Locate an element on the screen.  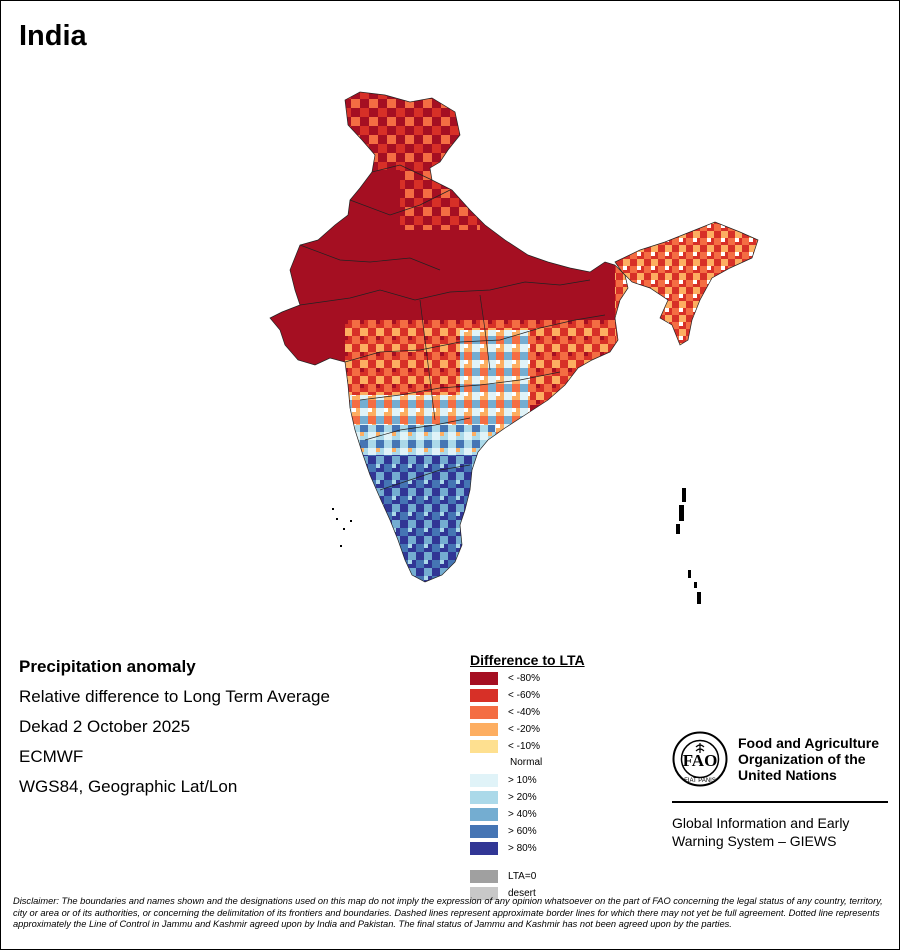
legend-label: desert is located at coordinates (522, 893).